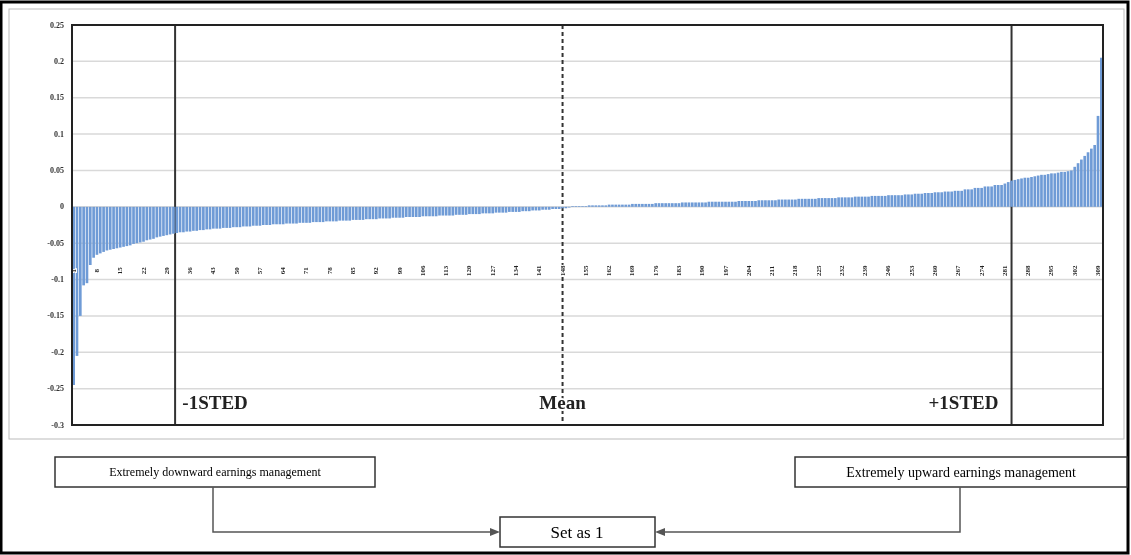 This screenshot has width=1131, height=555. Describe the element at coordinates (57, 352) in the screenshot. I see `y-tick-label: -0.2` at that location.